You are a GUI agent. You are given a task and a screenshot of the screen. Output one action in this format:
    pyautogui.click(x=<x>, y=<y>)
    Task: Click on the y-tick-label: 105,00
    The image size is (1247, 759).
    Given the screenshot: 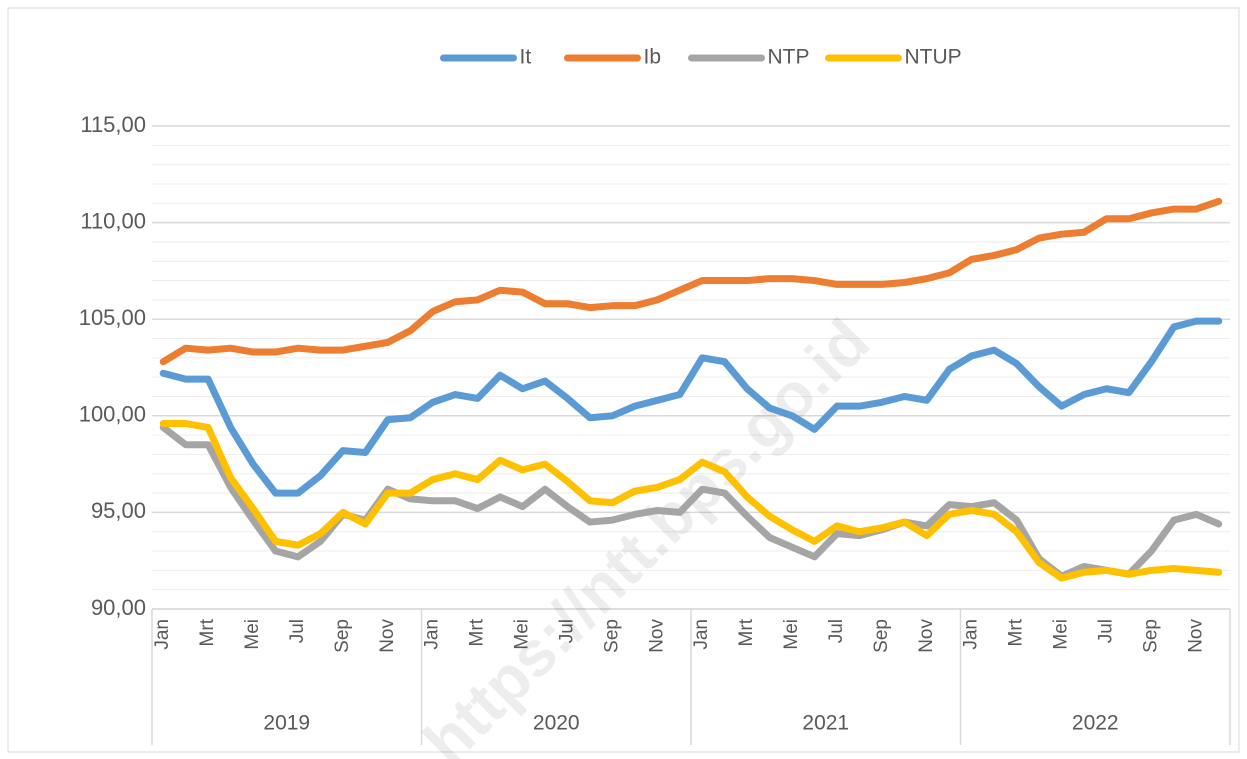 What is the action you would take?
    pyautogui.click(x=112, y=317)
    